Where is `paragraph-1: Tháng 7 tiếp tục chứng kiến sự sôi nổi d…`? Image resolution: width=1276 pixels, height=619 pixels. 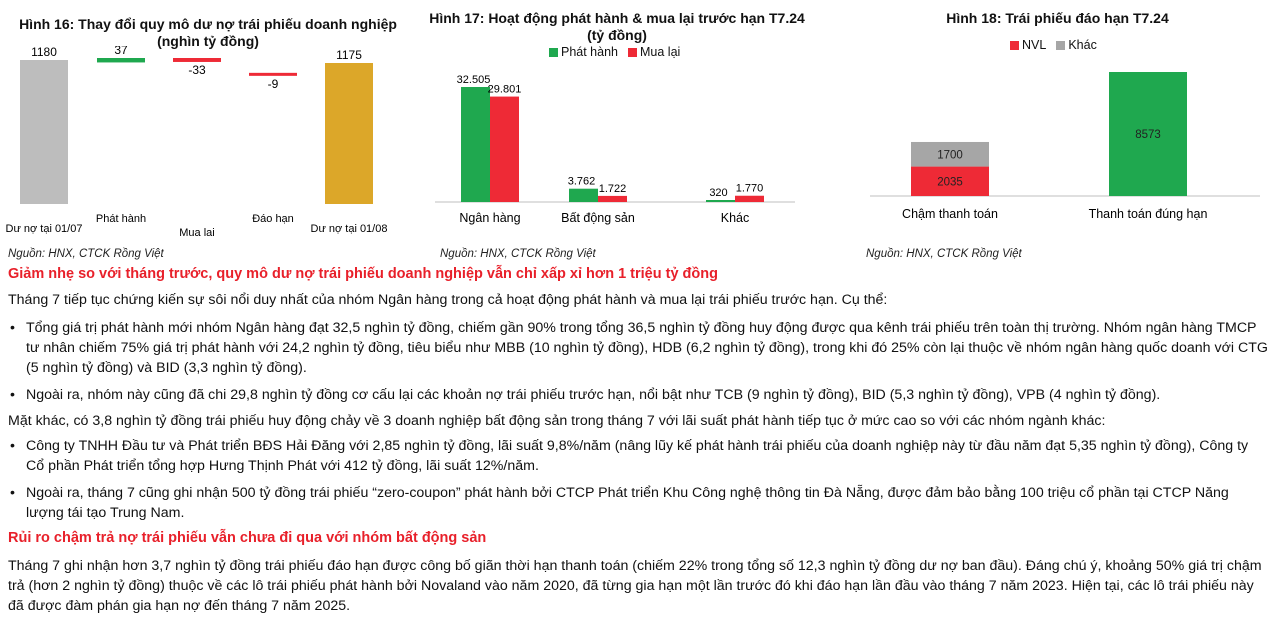 paragraph-1: Tháng 7 tiếp tục chứng kiến sự sôi nổi d… is located at coordinates (448, 300).